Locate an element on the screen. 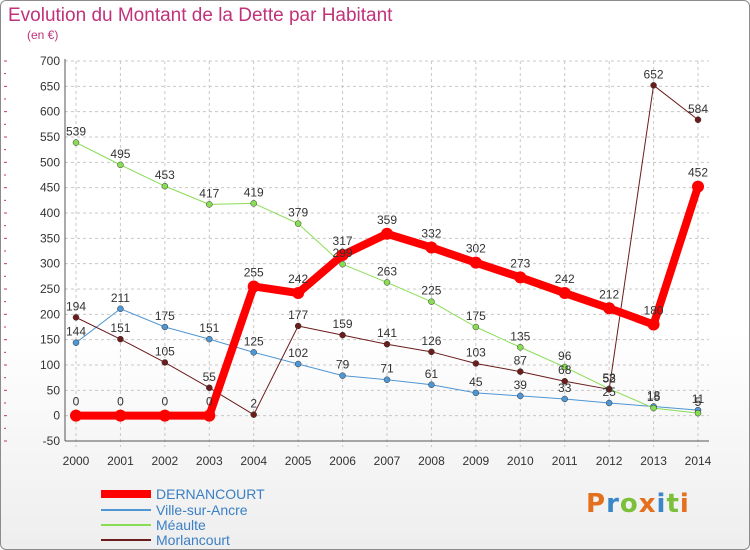  y-tick-label: 300 is located at coordinates (50, 264).